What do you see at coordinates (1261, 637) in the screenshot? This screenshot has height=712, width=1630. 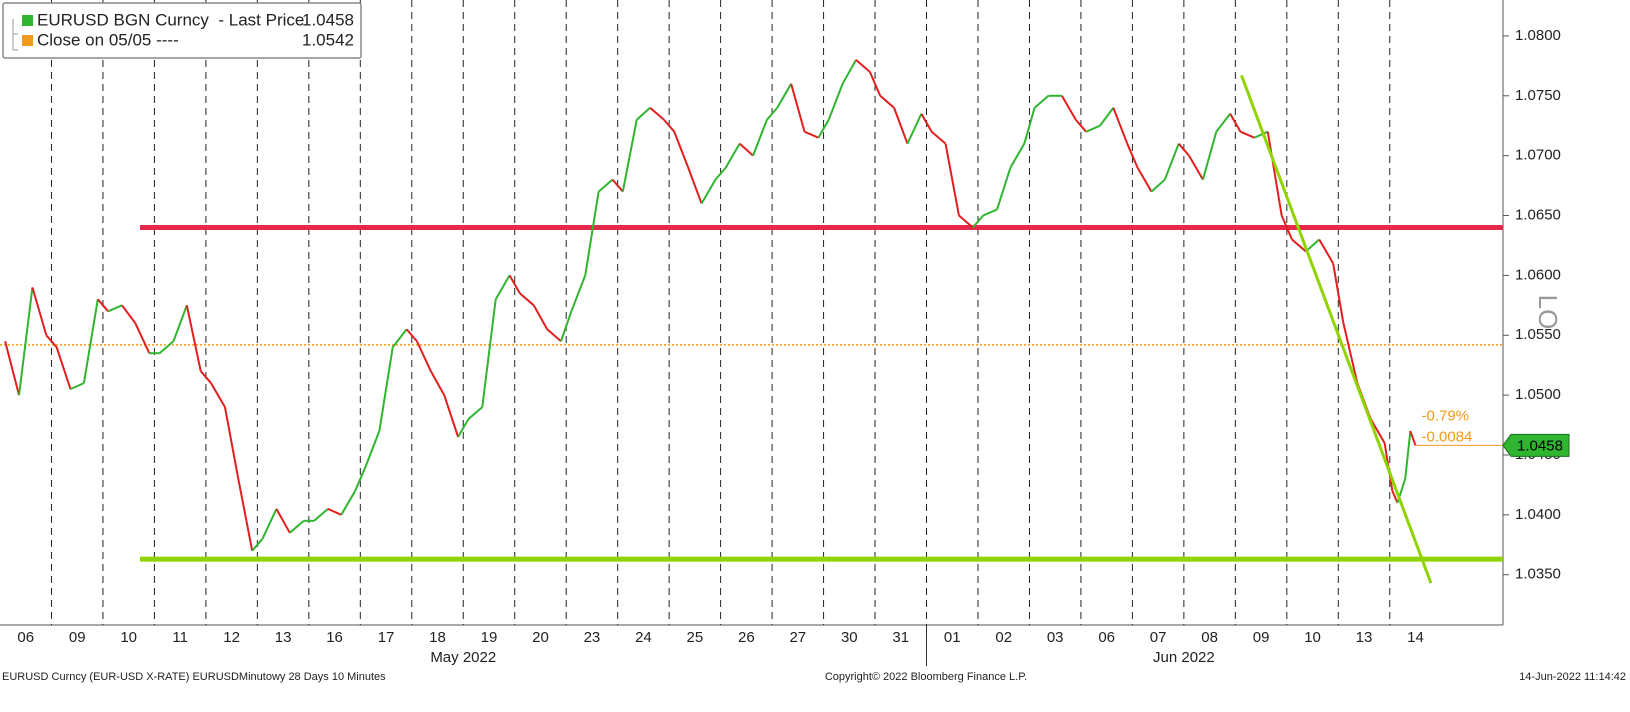 I see `x-tick-label: 09` at bounding box center [1261, 637].